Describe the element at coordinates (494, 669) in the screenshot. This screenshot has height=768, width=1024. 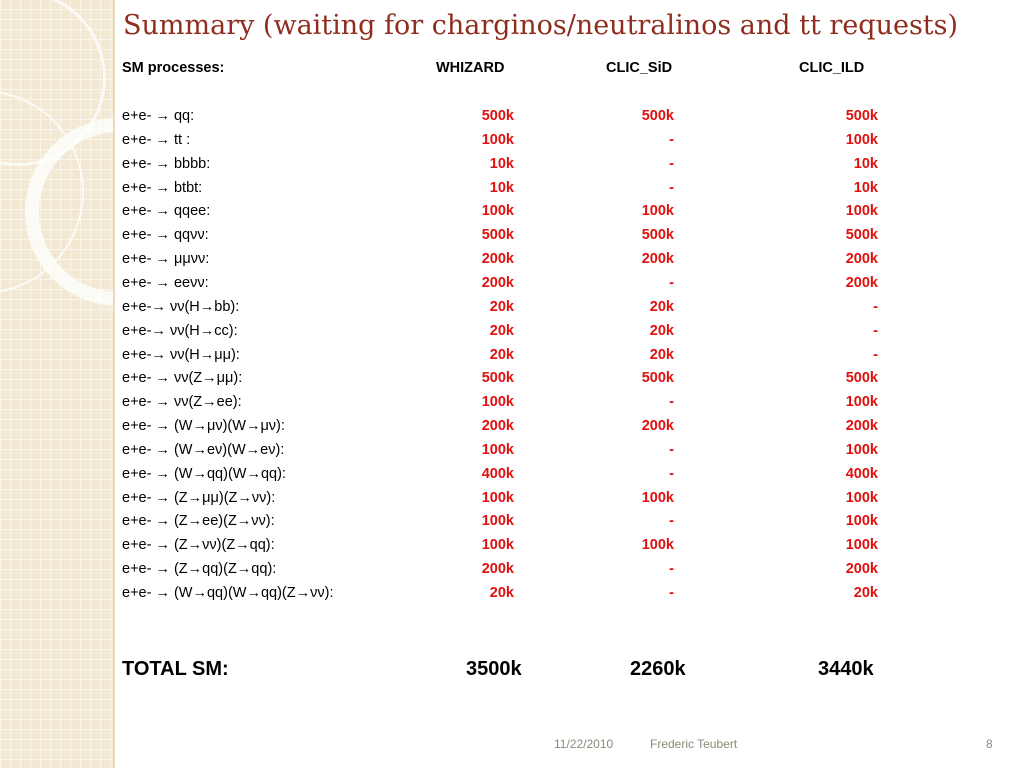
I see `total-whizard: 3500k` at that location.